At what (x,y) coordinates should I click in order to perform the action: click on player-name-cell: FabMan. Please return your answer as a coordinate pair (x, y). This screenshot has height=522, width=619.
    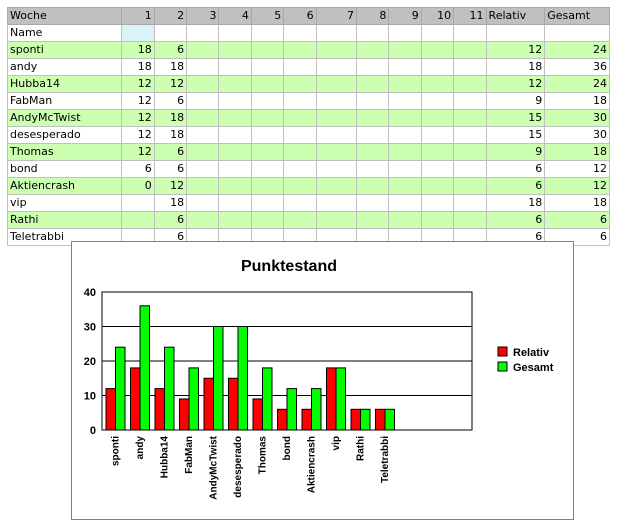
    Looking at the image, I should click on (64, 101).